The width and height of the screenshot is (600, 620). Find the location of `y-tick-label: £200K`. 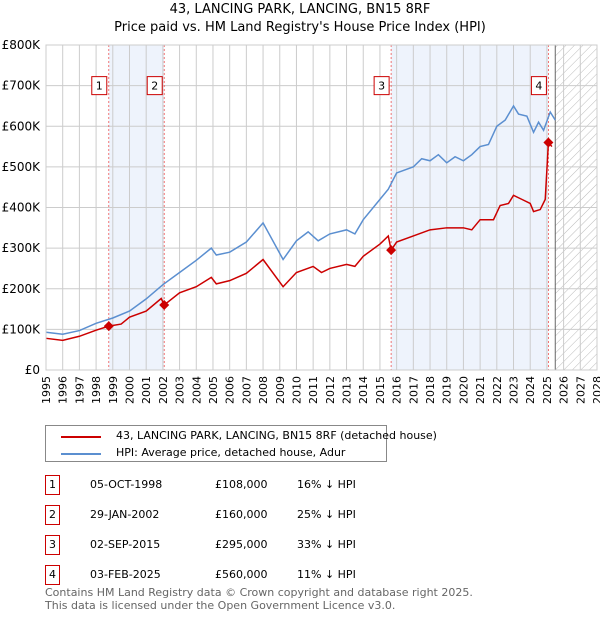

y-tick-label: £200K is located at coordinates (22, 289).